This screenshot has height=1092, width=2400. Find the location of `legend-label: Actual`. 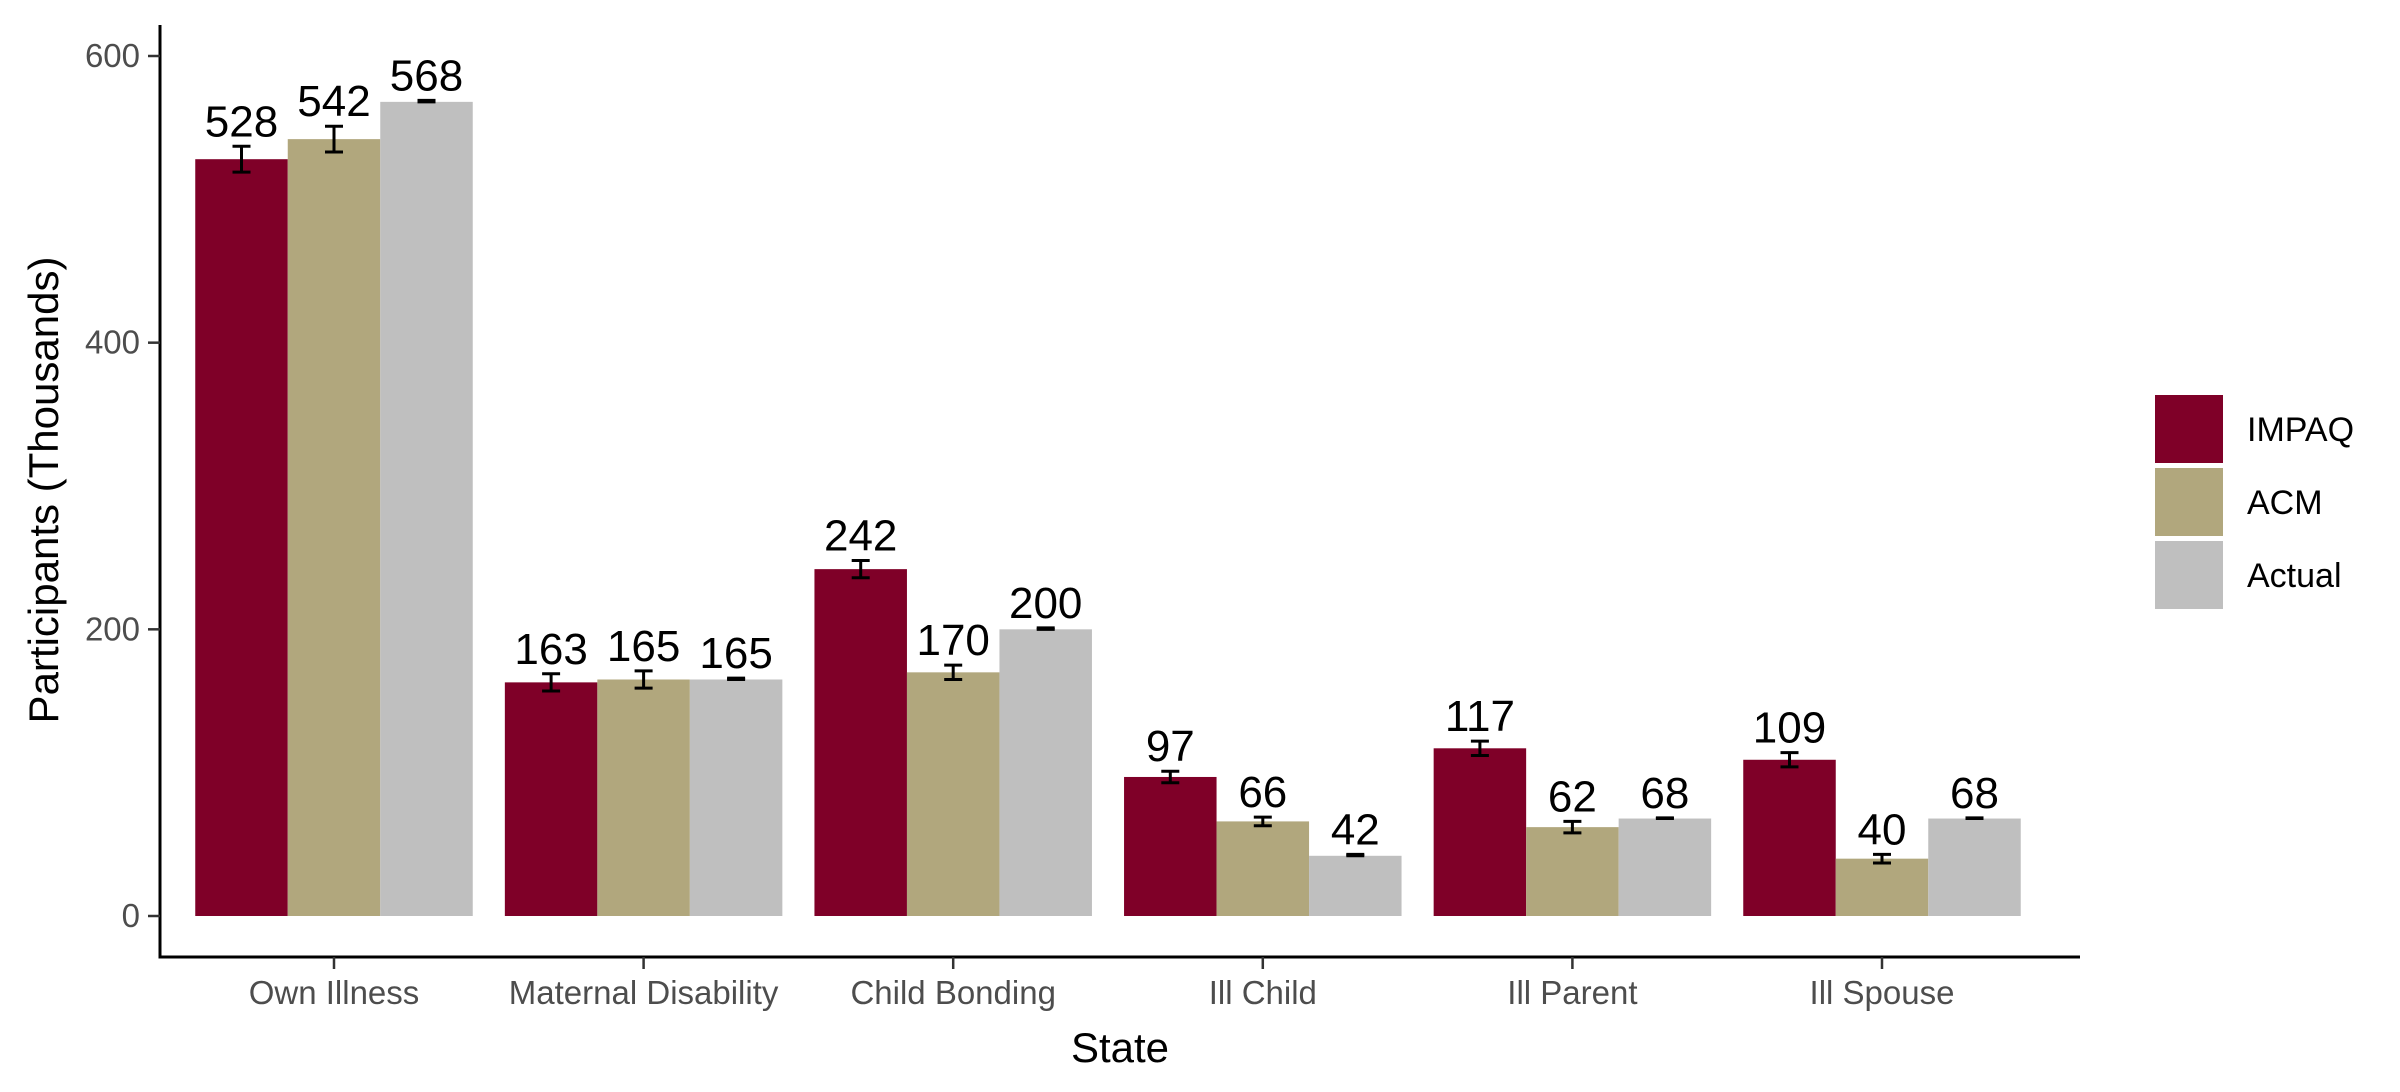

legend-label: Actual is located at coordinates (2294, 576).